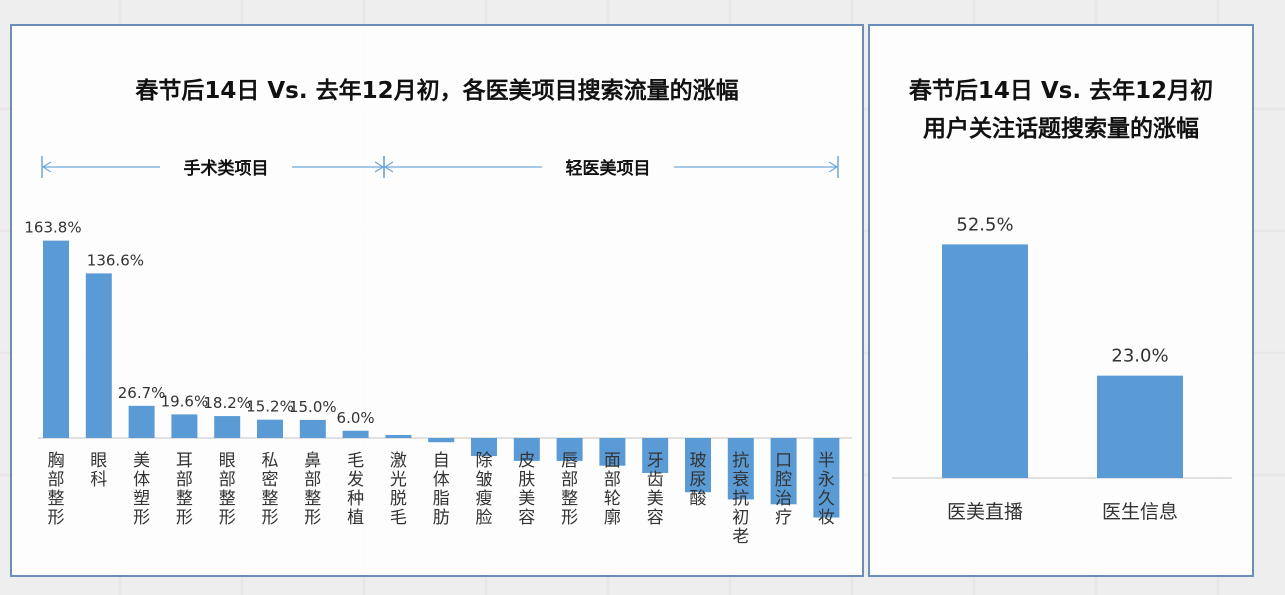  I want to click on group-1-arrow-right, so click(833, 167).